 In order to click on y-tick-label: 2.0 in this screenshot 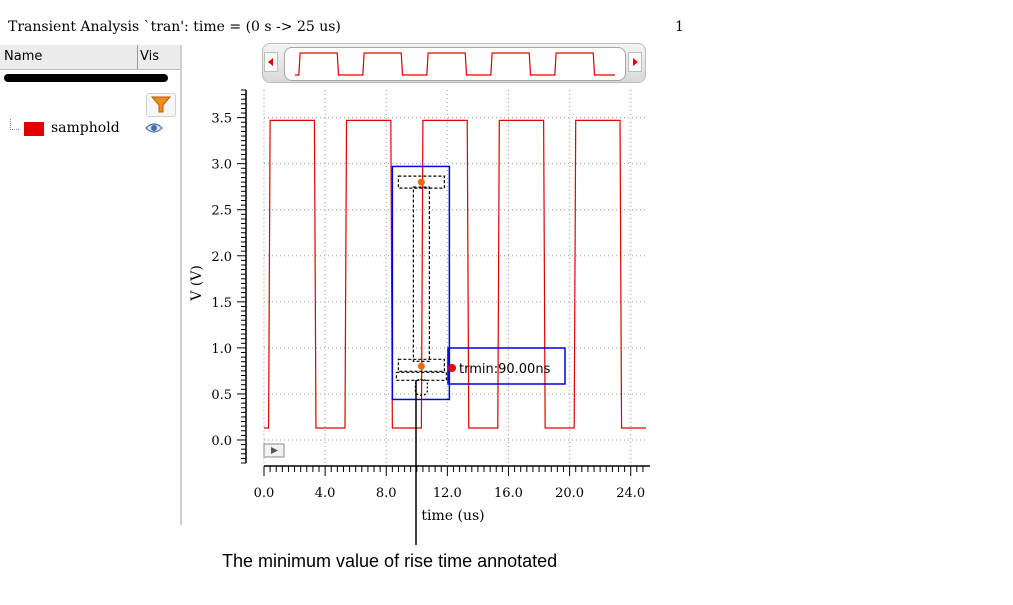, I will do `click(221, 257)`.